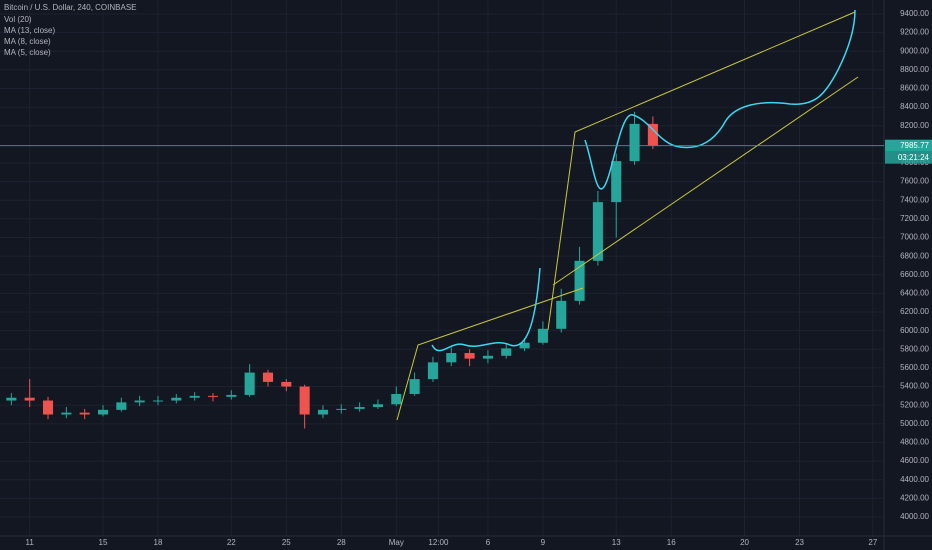  Describe the element at coordinates (914, 125) in the screenshot. I see `y-tick-label: 8200.00` at that location.